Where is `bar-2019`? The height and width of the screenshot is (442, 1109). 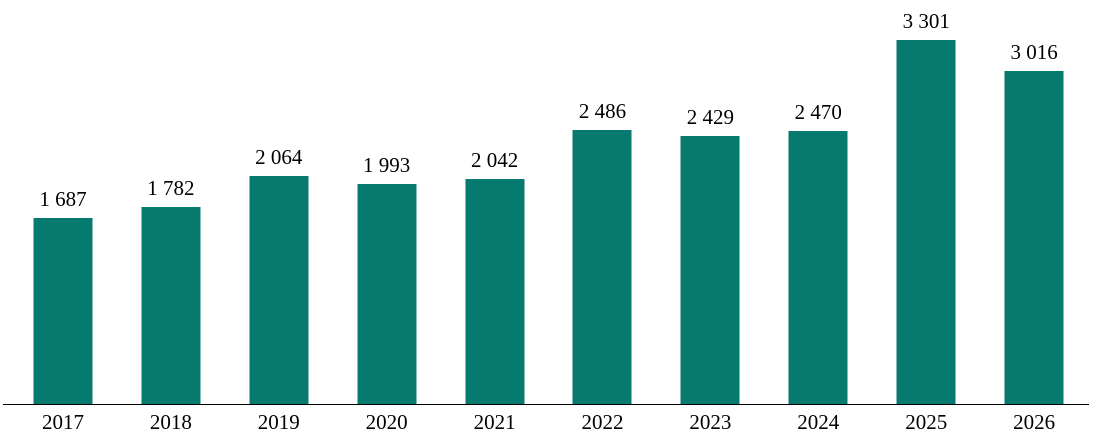 bar-2019 is located at coordinates (279, 290).